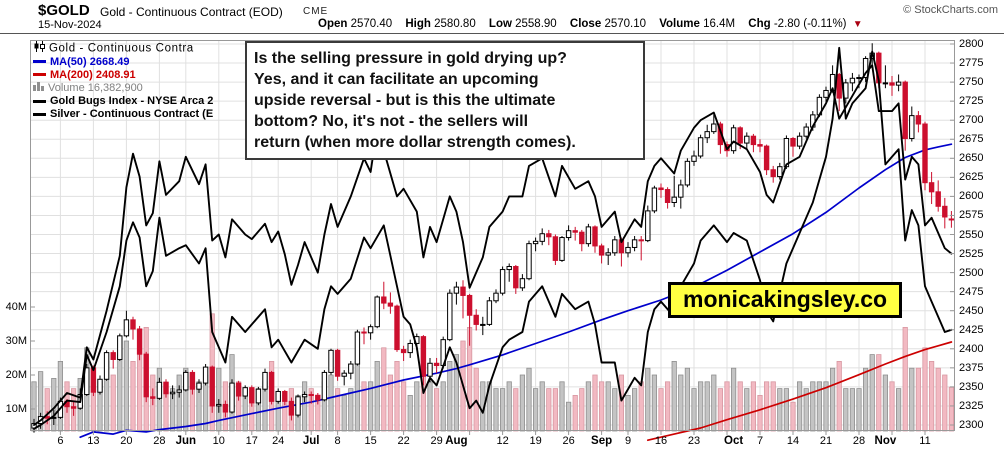 Image resolution: width=1004 pixels, height=458 pixels. Describe the element at coordinates (826, 441) in the screenshot. I see `date-tick-label: 21` at that location.